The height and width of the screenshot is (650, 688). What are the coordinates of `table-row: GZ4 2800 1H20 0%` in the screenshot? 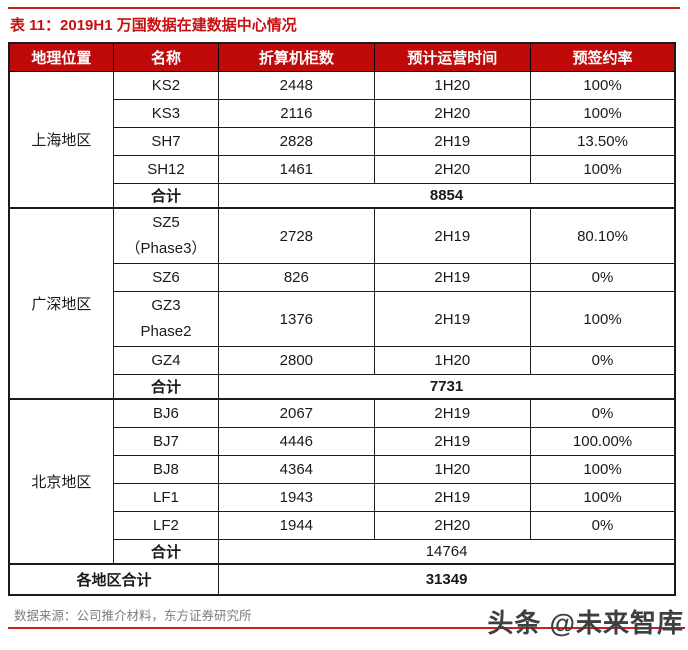 It's located at (342, 360).